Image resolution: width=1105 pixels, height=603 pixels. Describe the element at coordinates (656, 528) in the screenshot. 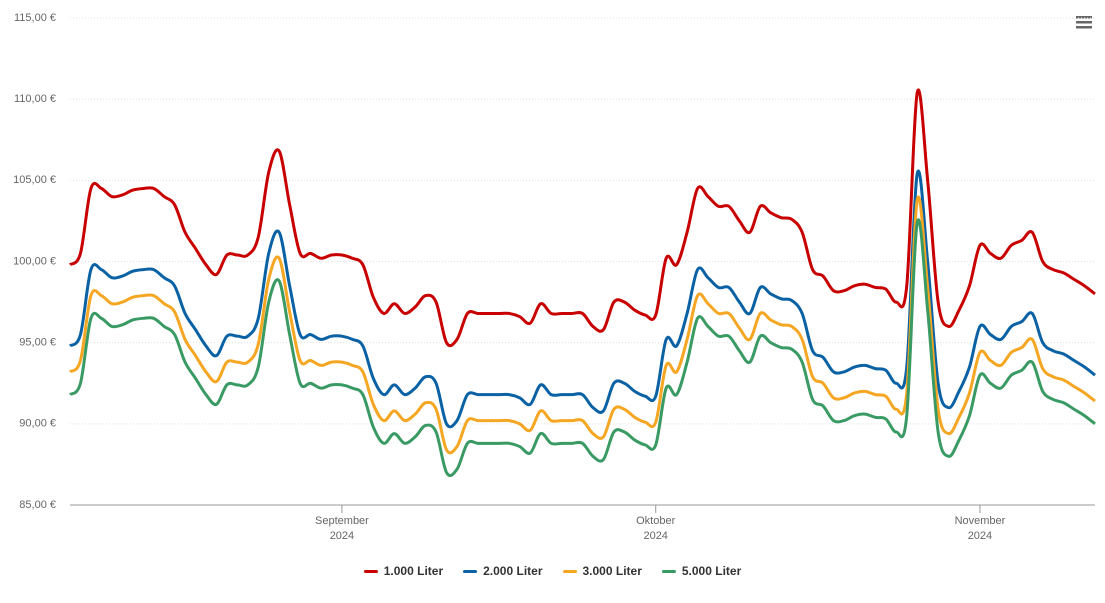

I see `x-tick-label: Oktober 2024` at that location.